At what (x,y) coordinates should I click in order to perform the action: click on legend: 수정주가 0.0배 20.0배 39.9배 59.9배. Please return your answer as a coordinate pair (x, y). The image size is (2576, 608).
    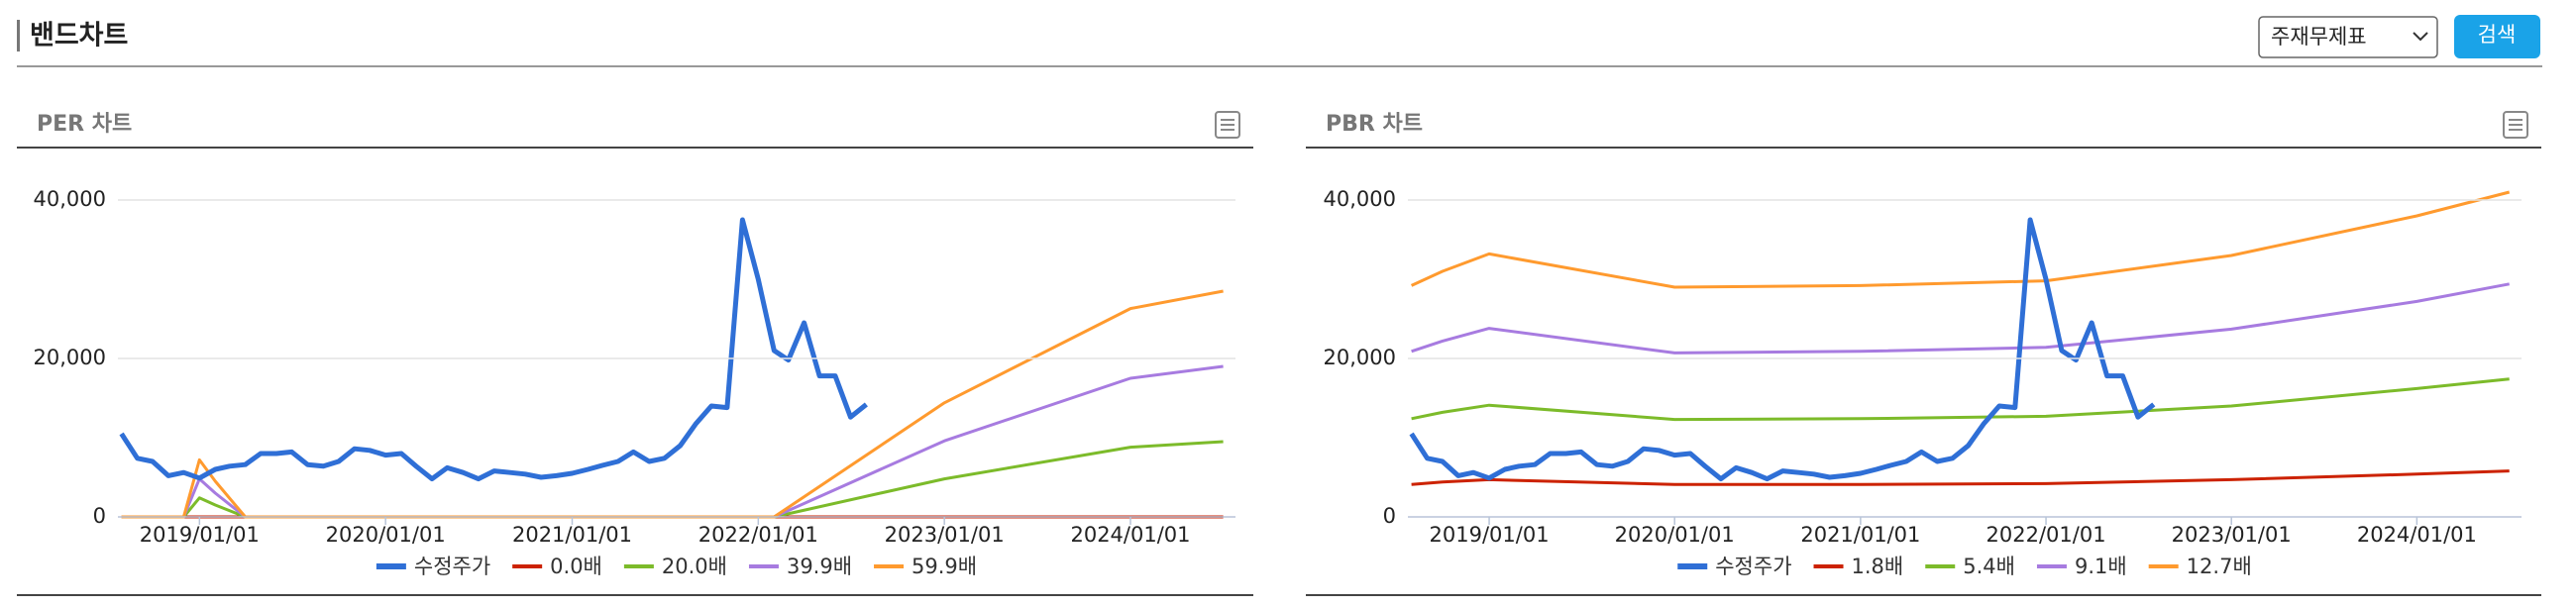
    Looking at the image, I should click on (676, 566).